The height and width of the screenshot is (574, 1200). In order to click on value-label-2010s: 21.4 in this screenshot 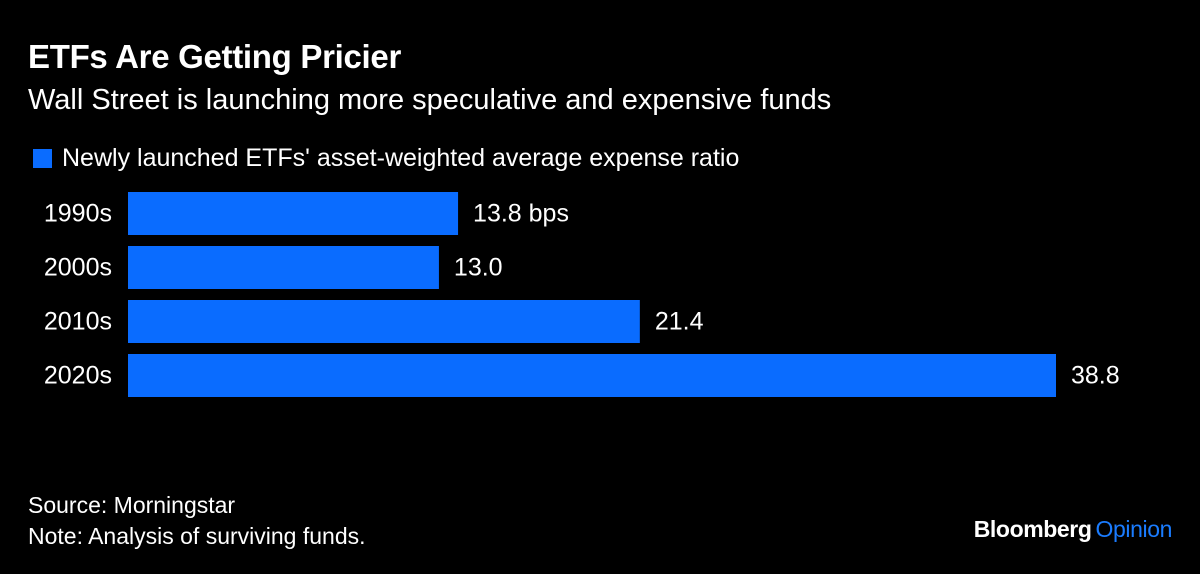, I will do `click(679, 322)`.